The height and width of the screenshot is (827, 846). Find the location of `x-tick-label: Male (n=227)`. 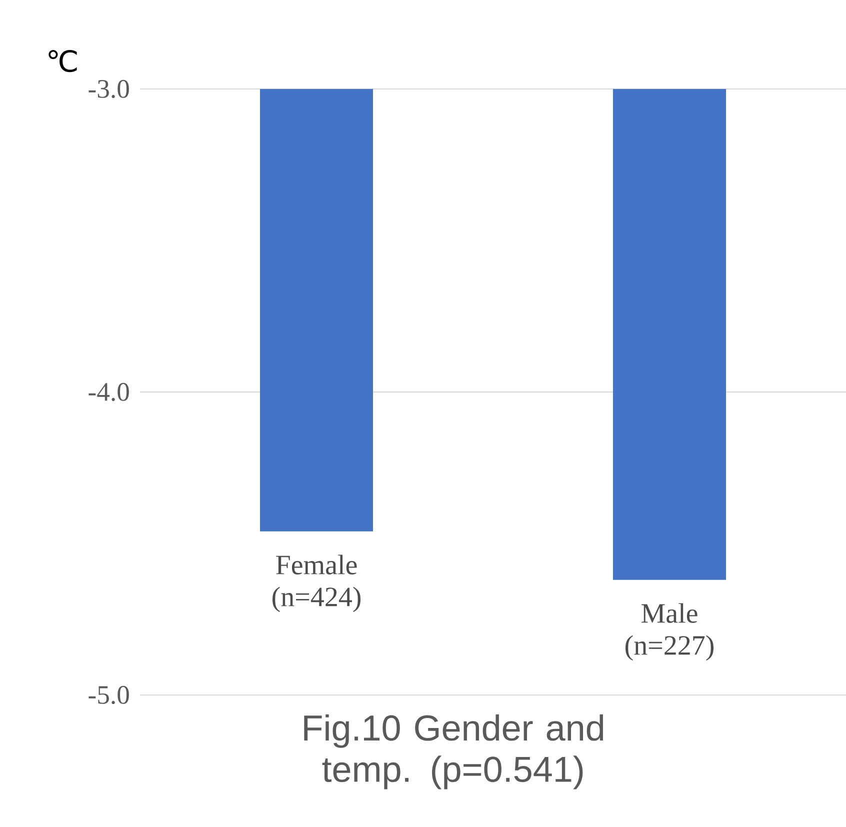

x-tick-label: Male (n=227) is located at coordinates (670, 632).